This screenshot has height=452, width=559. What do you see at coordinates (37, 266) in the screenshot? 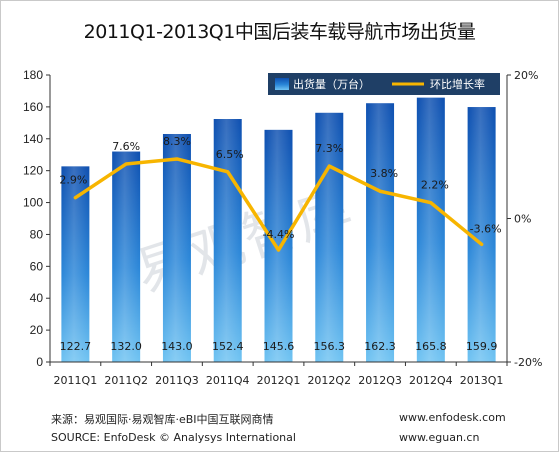
I see `y-tick-label: 60` at bounding box center [37, 266].